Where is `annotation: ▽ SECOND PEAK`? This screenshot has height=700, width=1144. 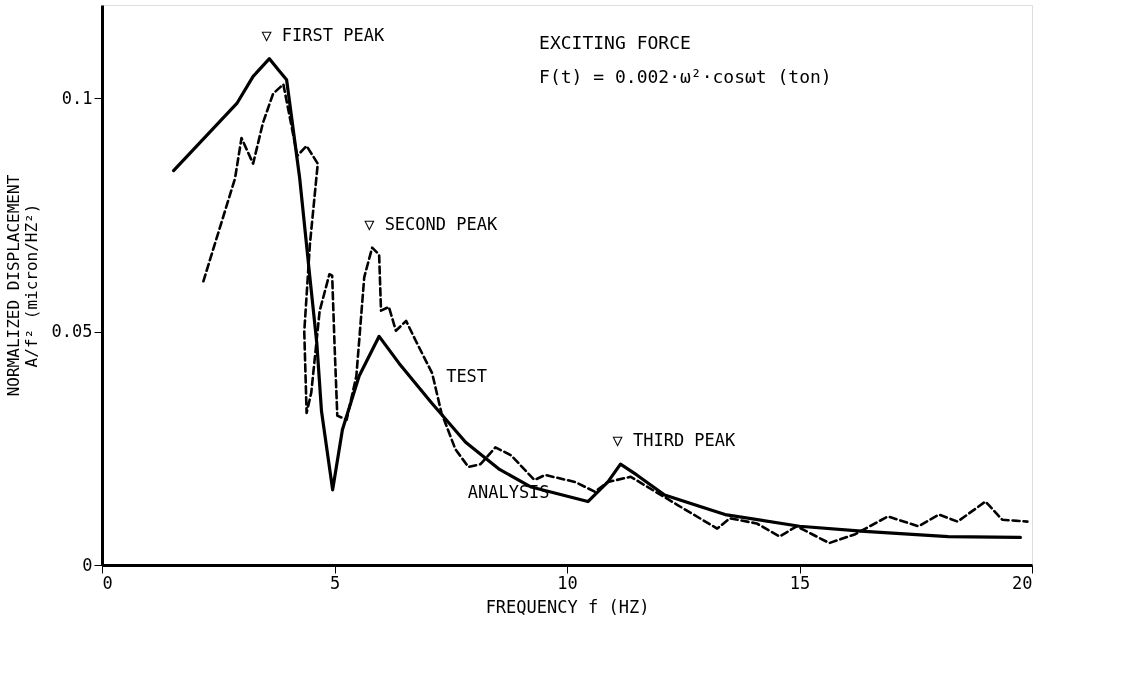
annotation: ▽ SECOND PEAK is located at coordinates (431, 223).